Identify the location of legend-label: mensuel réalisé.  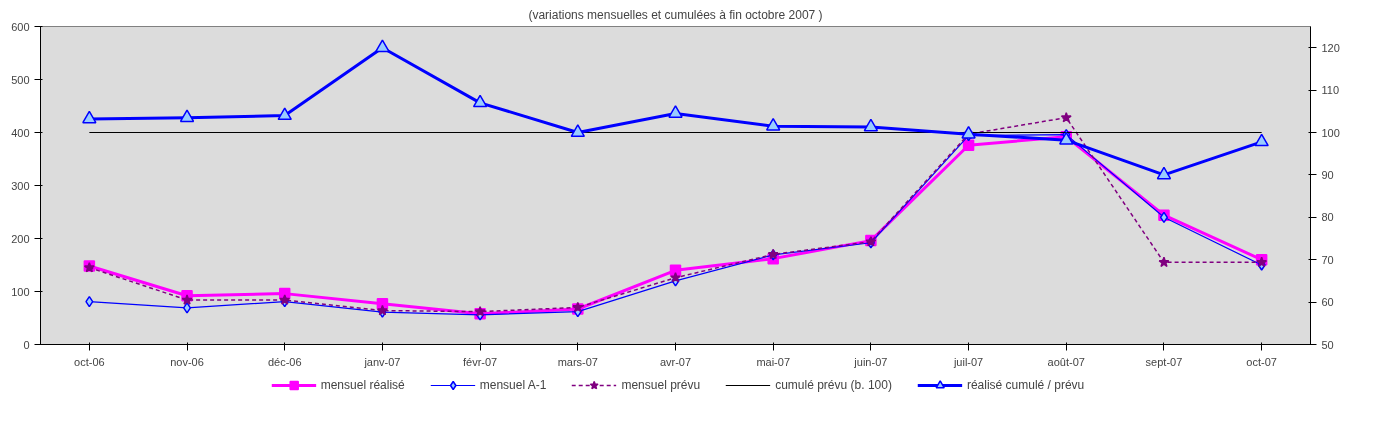
(362, 385).